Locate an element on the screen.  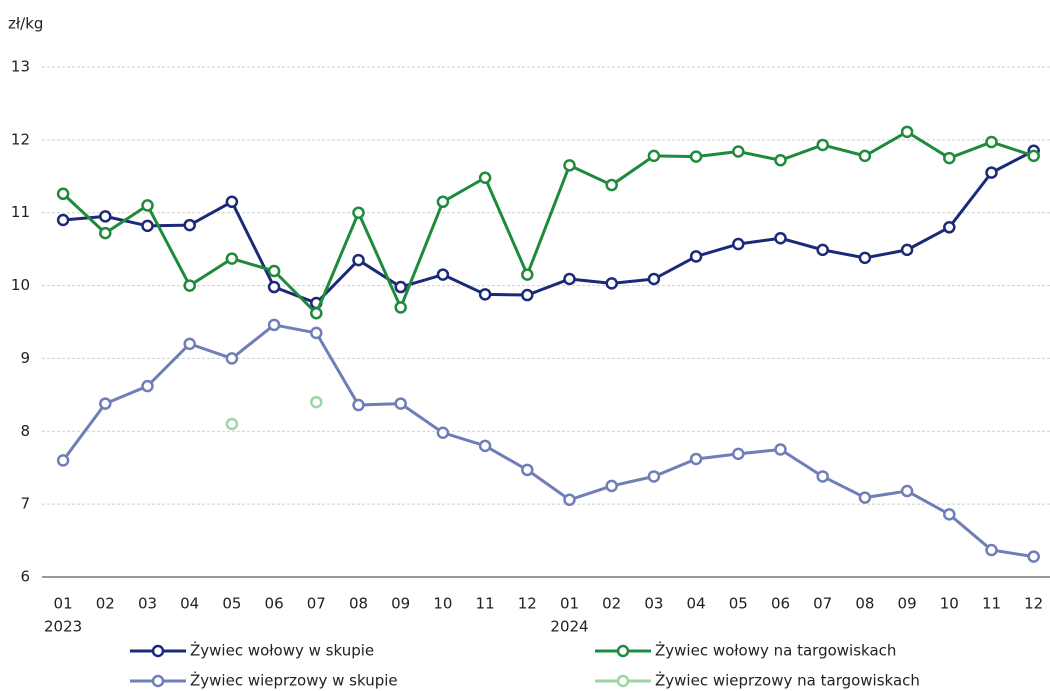
y-tick-label: 12 is located at coordinates (20, 139).